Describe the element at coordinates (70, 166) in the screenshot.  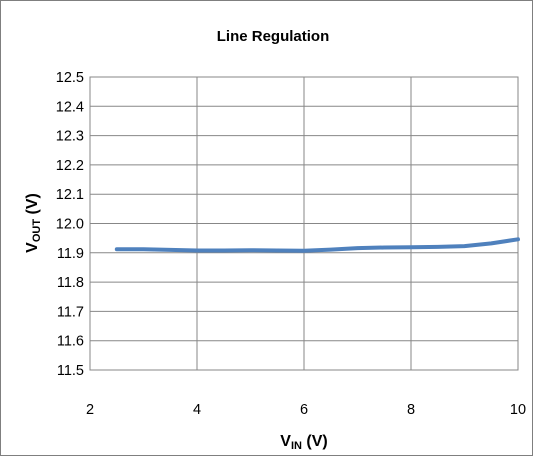
I see `y-tick-label: 12.2` at that location.